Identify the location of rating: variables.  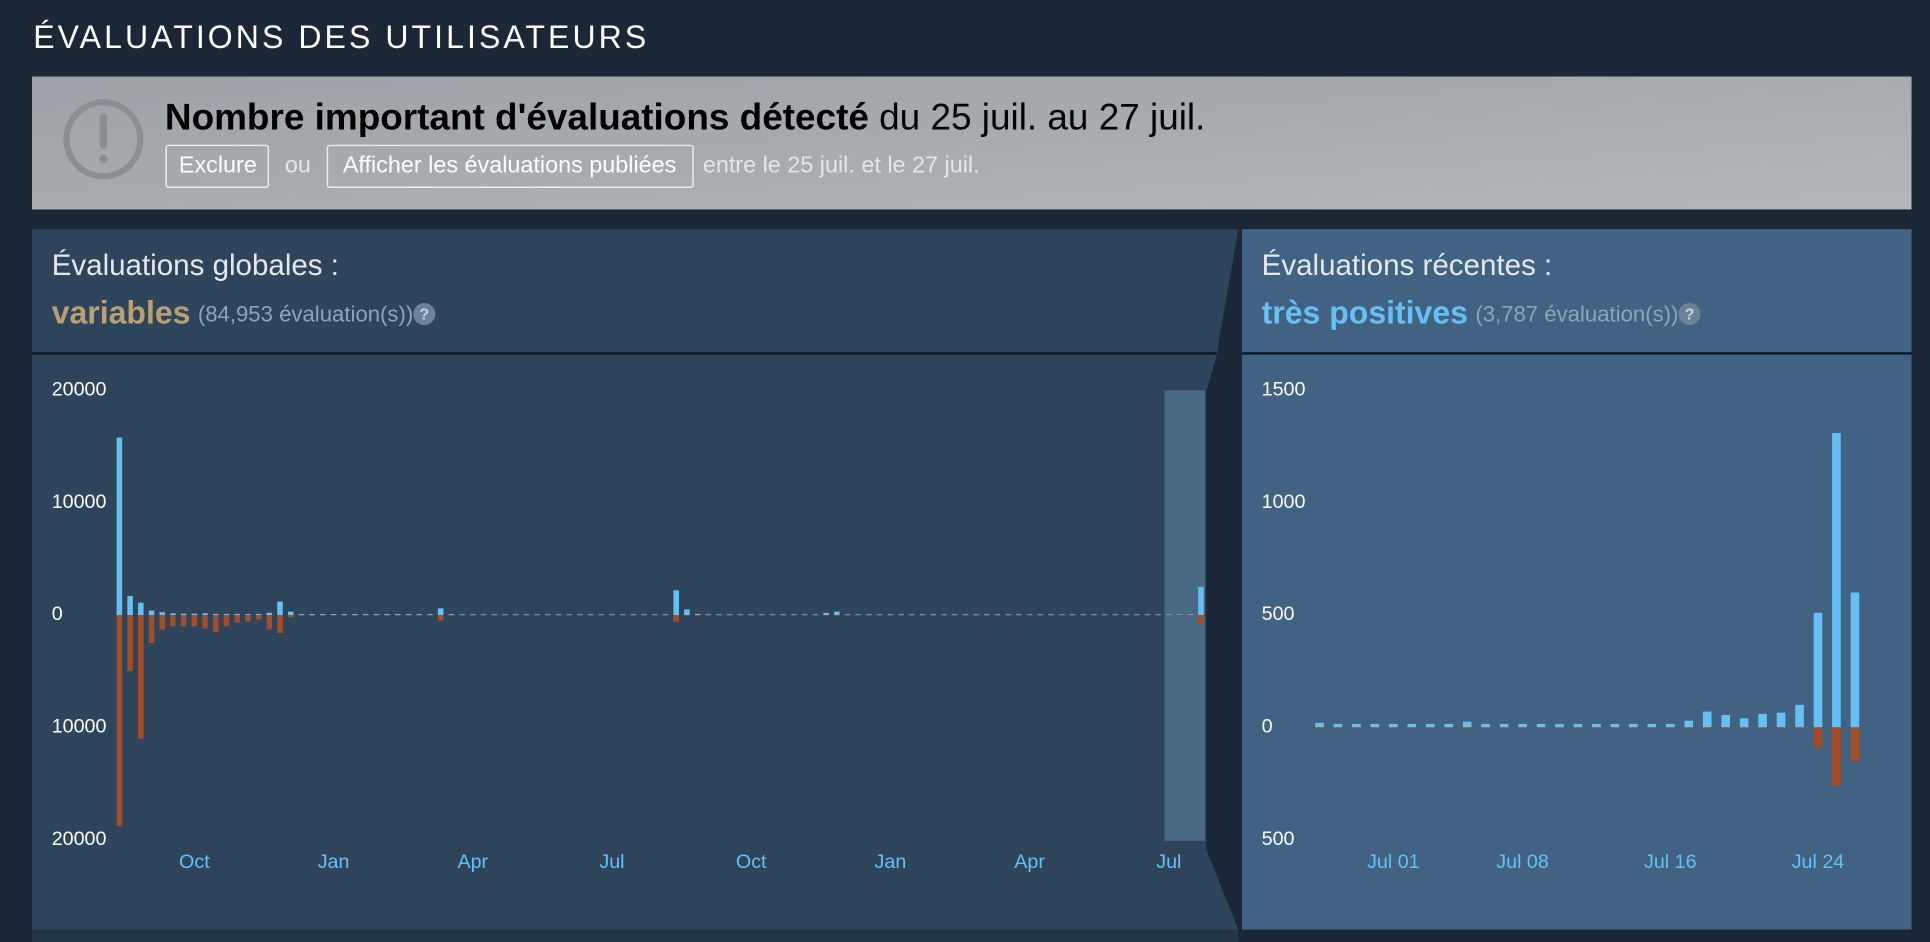
(121, 313).